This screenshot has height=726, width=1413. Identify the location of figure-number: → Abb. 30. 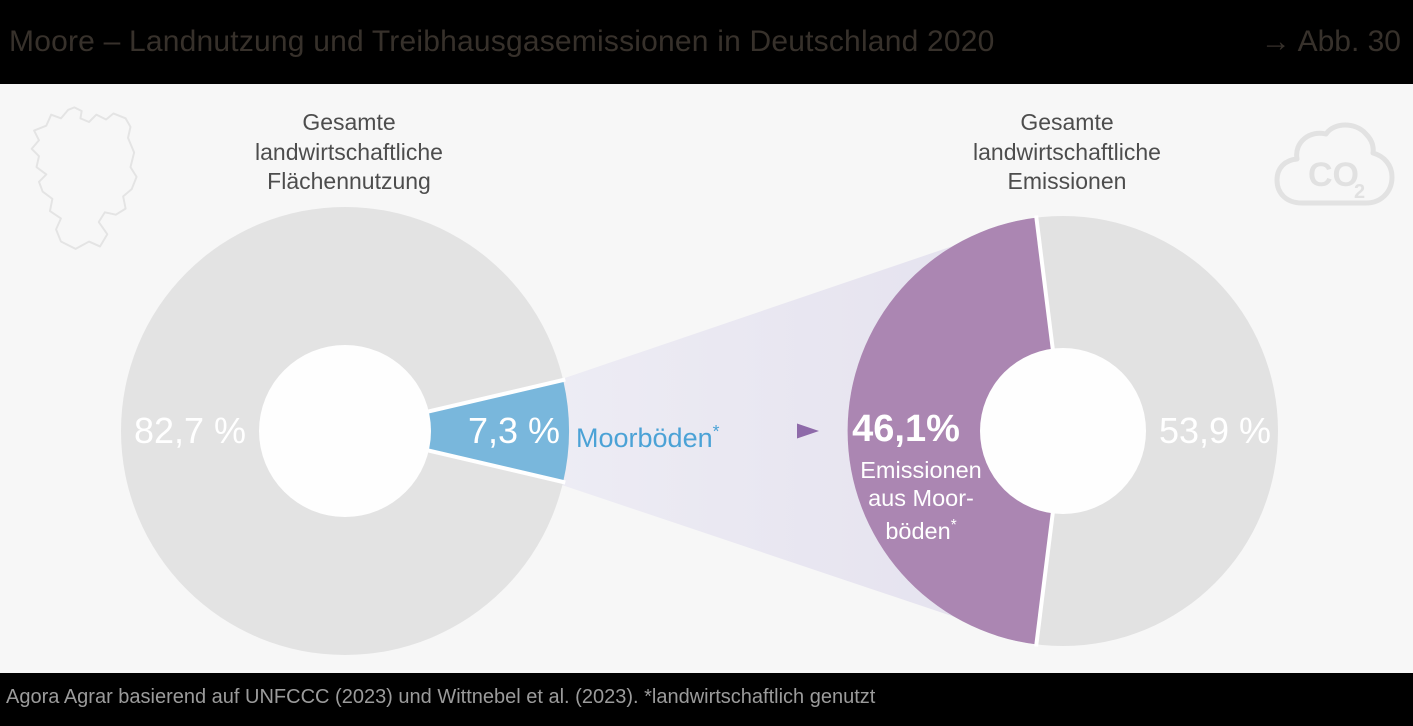
(1330, 41).